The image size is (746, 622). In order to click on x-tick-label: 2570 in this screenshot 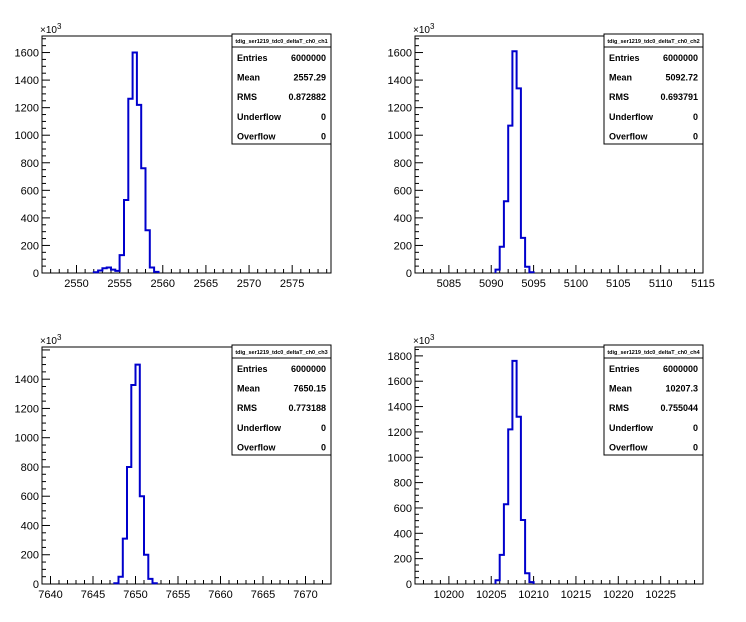, I will do `click(249, 284)`.